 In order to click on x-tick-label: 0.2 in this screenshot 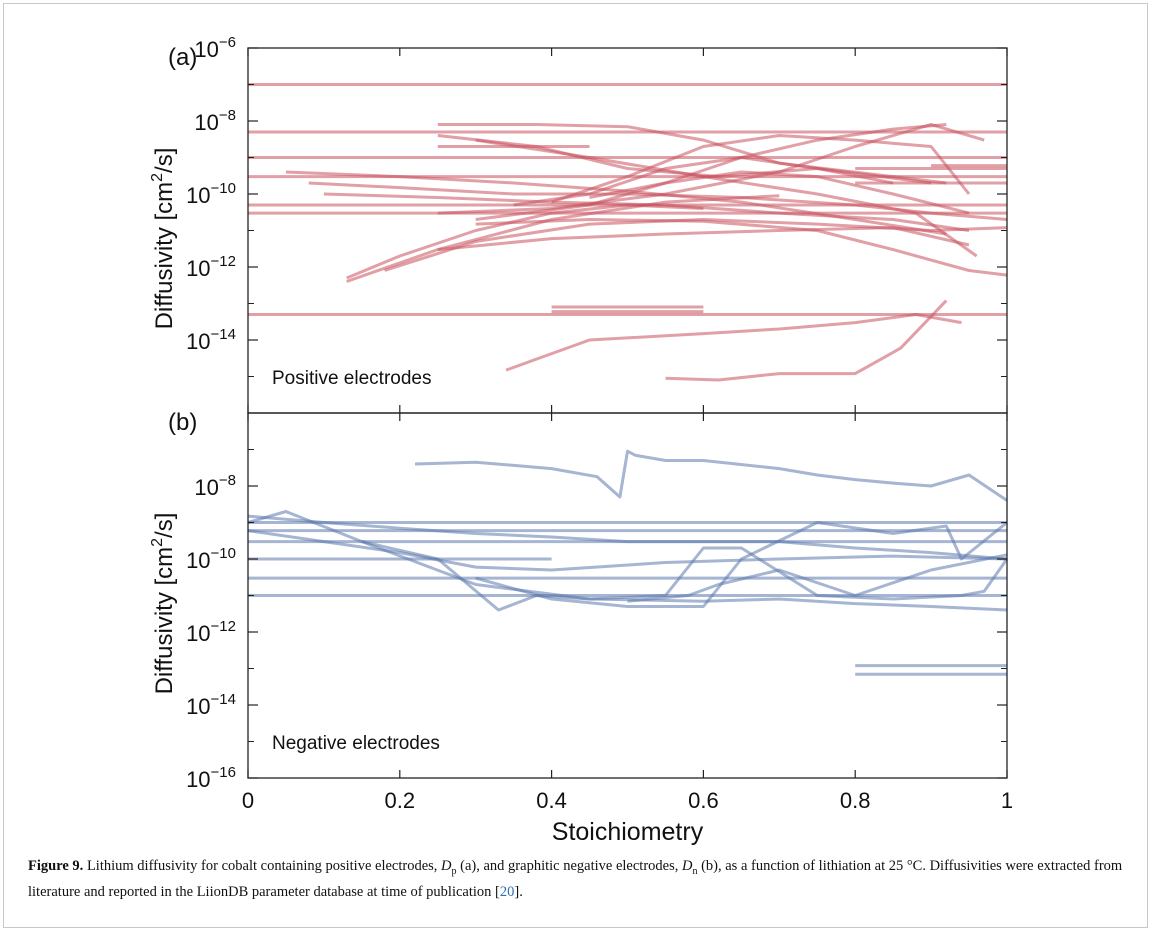, I will do `click(400, 800)`.